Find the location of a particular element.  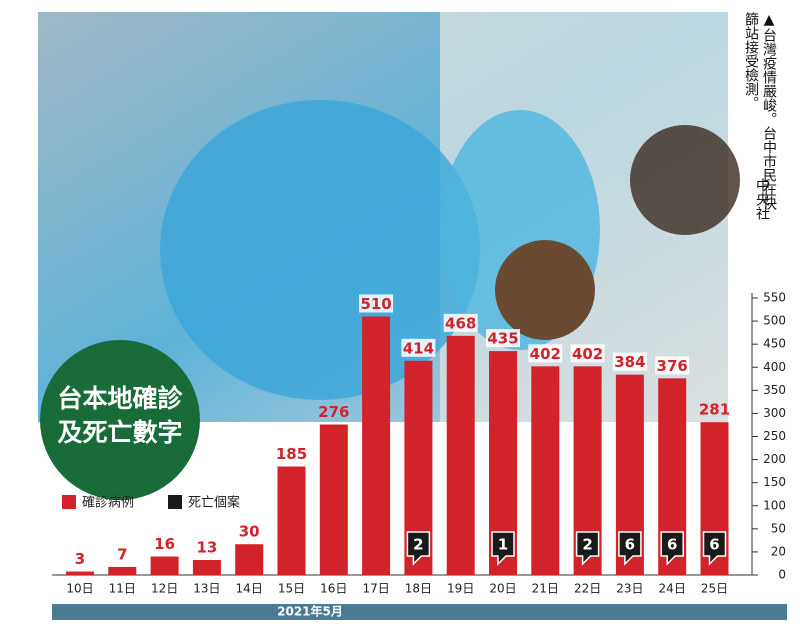

y-tick-label: 100 is located at coordinates (774, 505).